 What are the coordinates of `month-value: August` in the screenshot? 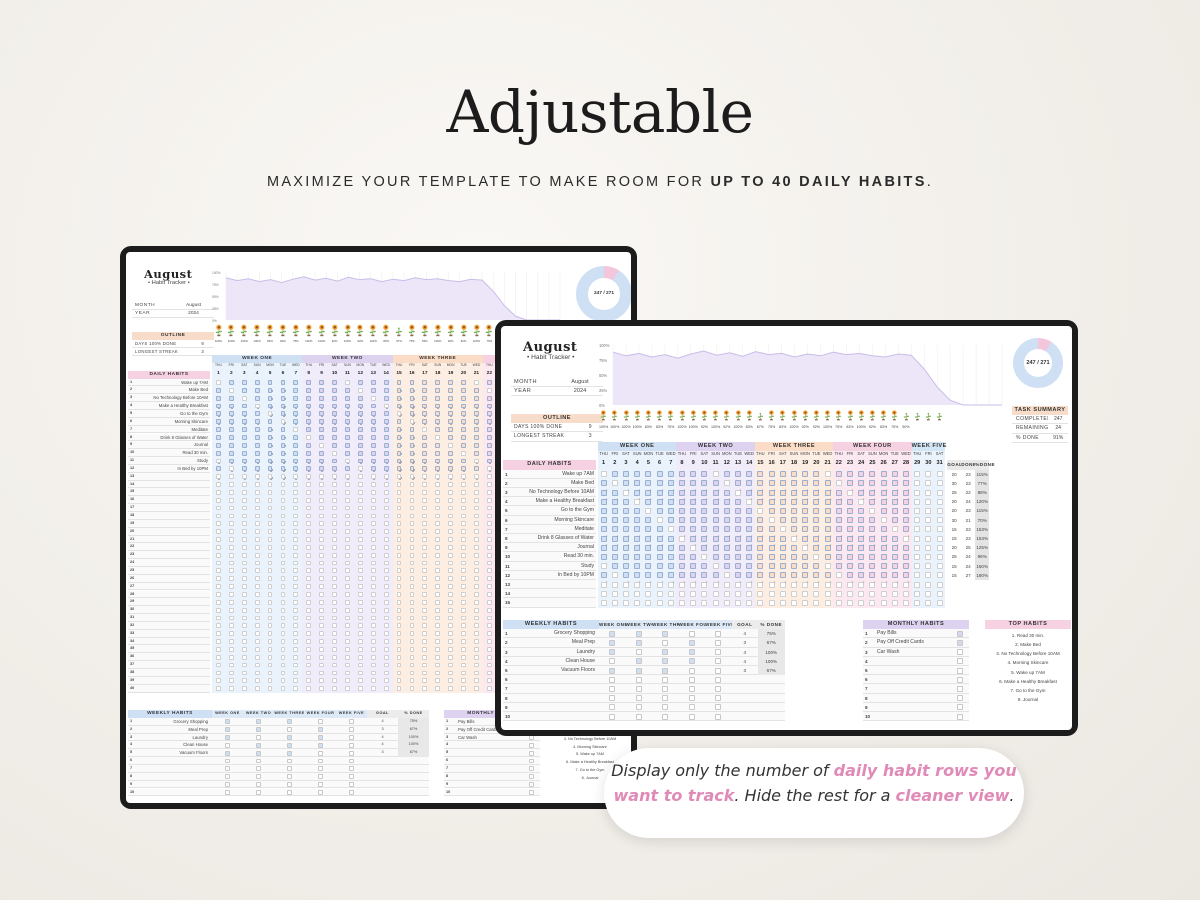 It's located at (580, 382).